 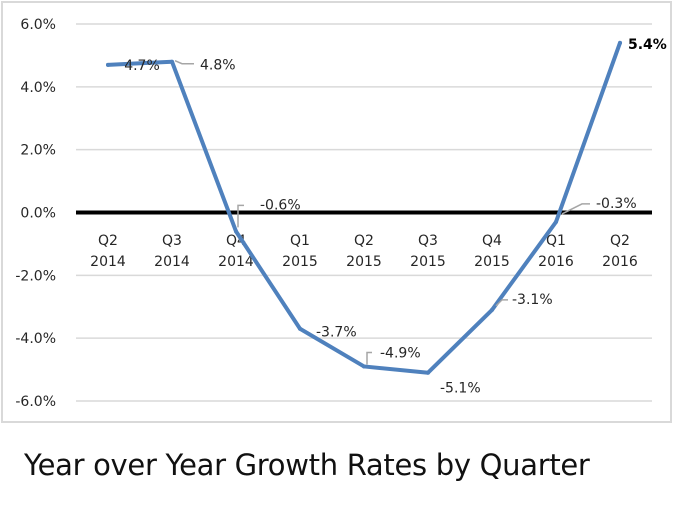 I want to click on y-tick-label: -2.0%, so click(x=35, y=276).